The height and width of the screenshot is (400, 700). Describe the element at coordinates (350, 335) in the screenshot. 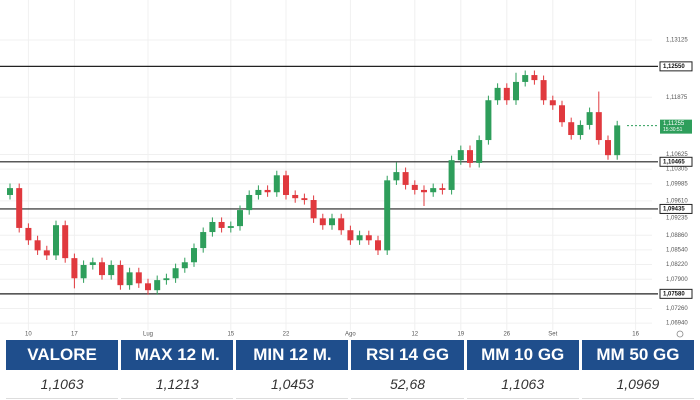

I see `x-tick-label: Ago` at that location.